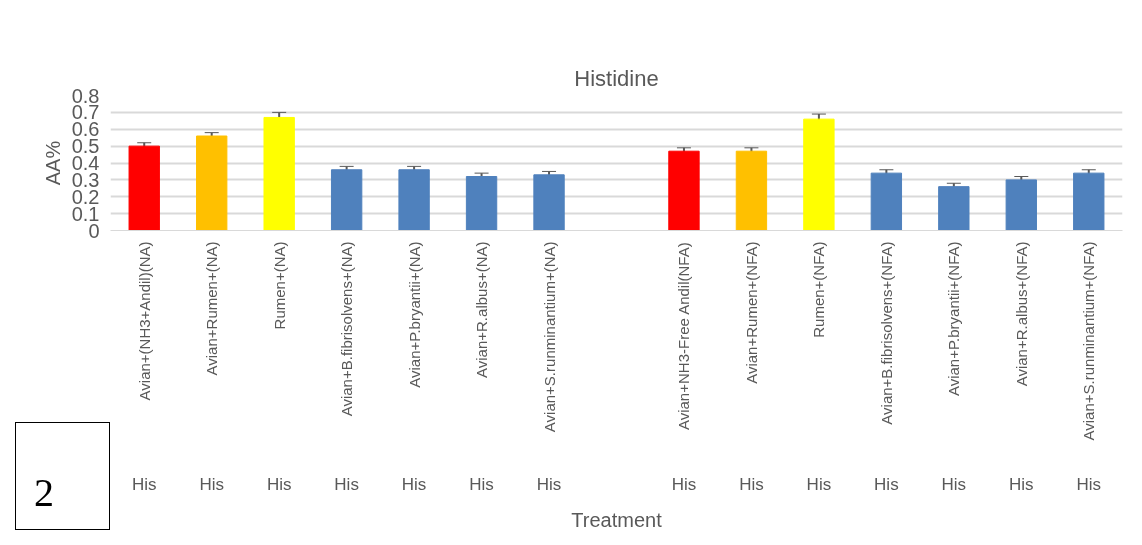  What do you see at coordinates (482, 309) in the screenshot?
I see `x-tick-label: Avian+R.albus+(NA)` at bounding box center [482, 309].